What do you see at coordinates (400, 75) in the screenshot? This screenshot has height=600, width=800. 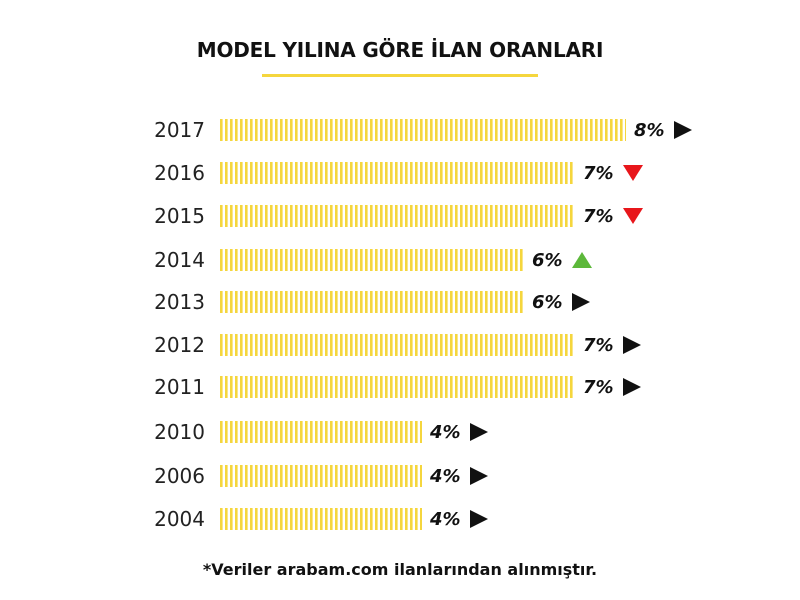 I see `title-underline` at bounding box center [400, 75].